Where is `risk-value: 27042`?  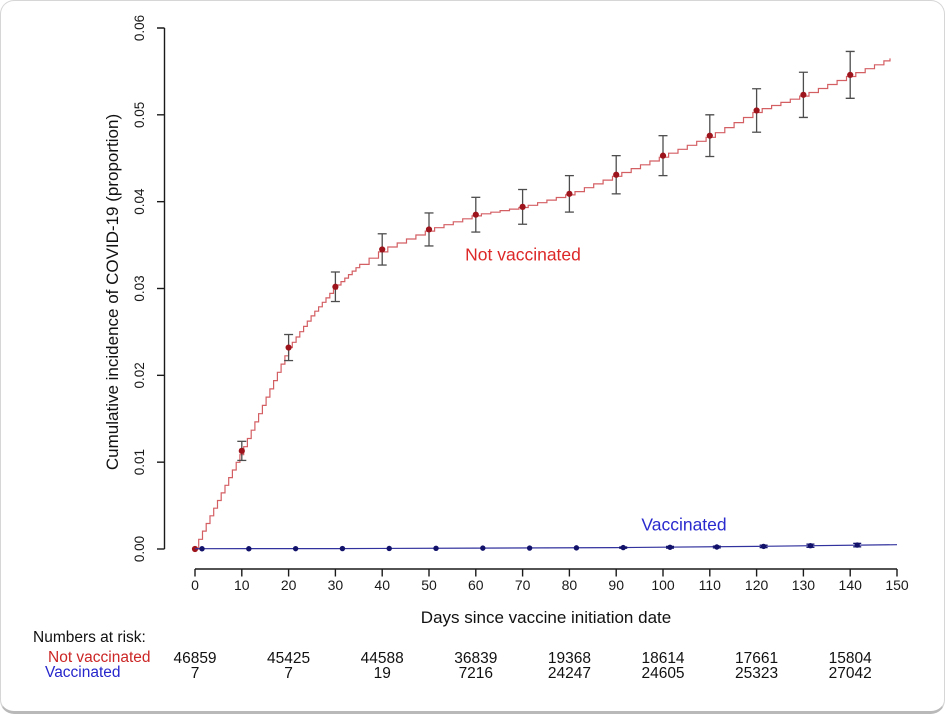
risk-value: 27042 is located at coordinates (850, 673).